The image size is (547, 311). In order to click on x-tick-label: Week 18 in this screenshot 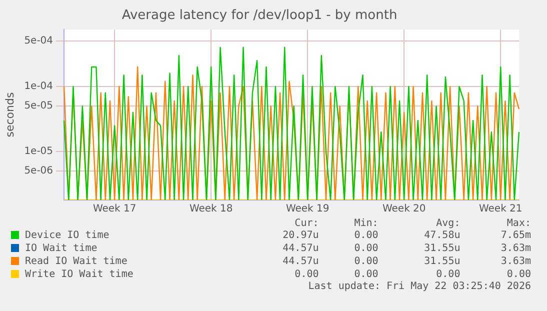, I will do `click(211, 209)`.